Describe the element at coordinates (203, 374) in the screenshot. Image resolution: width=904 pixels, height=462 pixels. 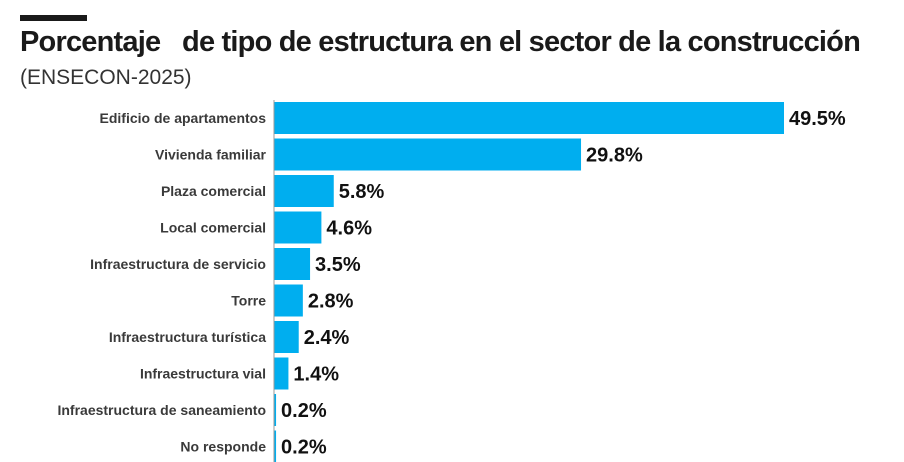
I see `category-label: Infraestructura vial` at that location.